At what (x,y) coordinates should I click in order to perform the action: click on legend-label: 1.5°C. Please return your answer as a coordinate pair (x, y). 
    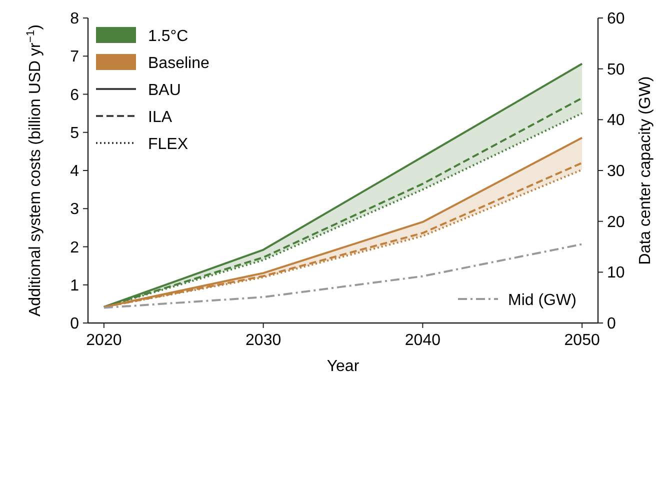
    Looking at the image, I should click on (168, 36).